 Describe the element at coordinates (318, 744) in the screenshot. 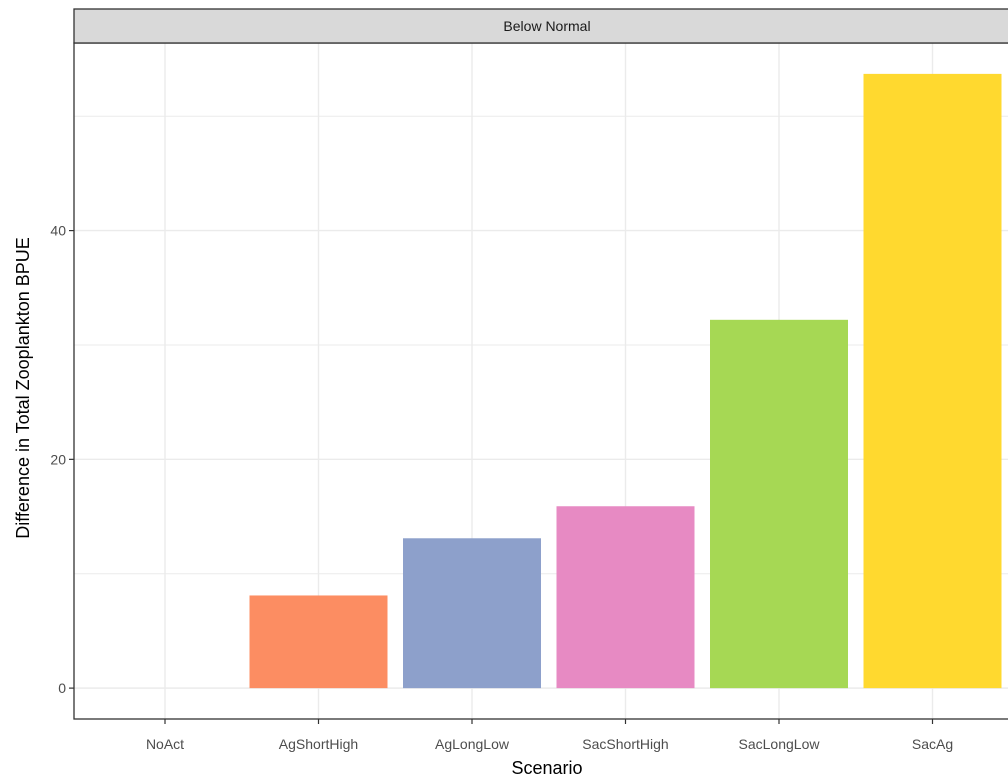

I see `x-tick-label: AgShortHigh` at that location.